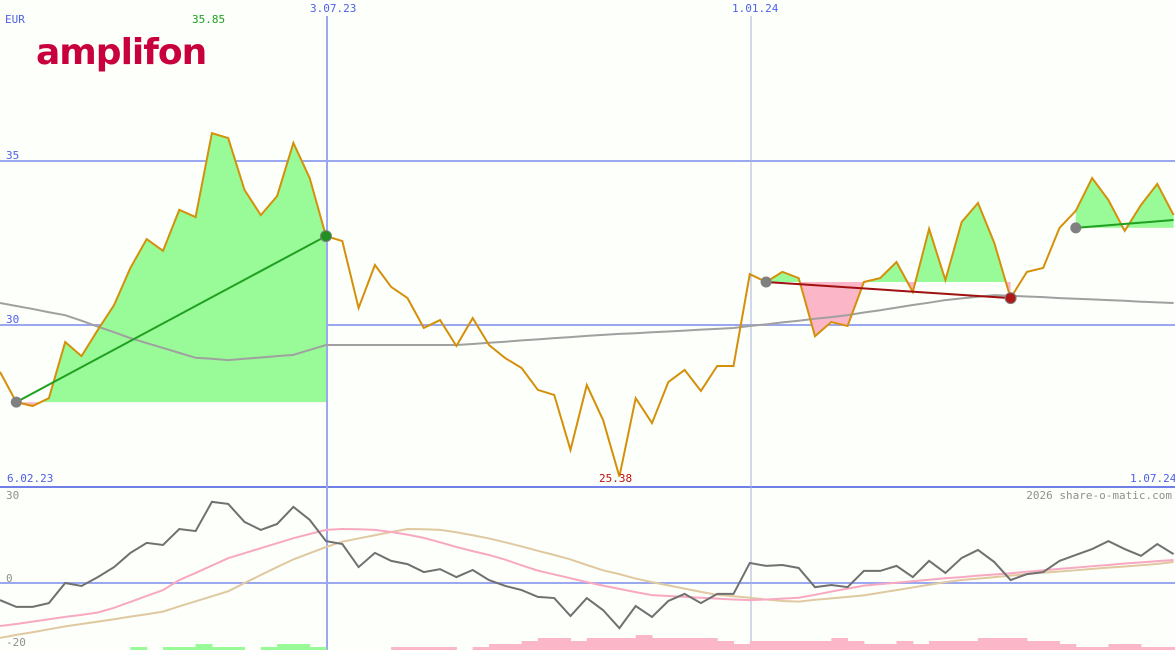 Image resolution: width=1175 pixels, height=650 pixels. What do you see at coordinates (209, 19) in the screenshot?
I see `max-price-label: 35.85` at bounding box center [209, 19].